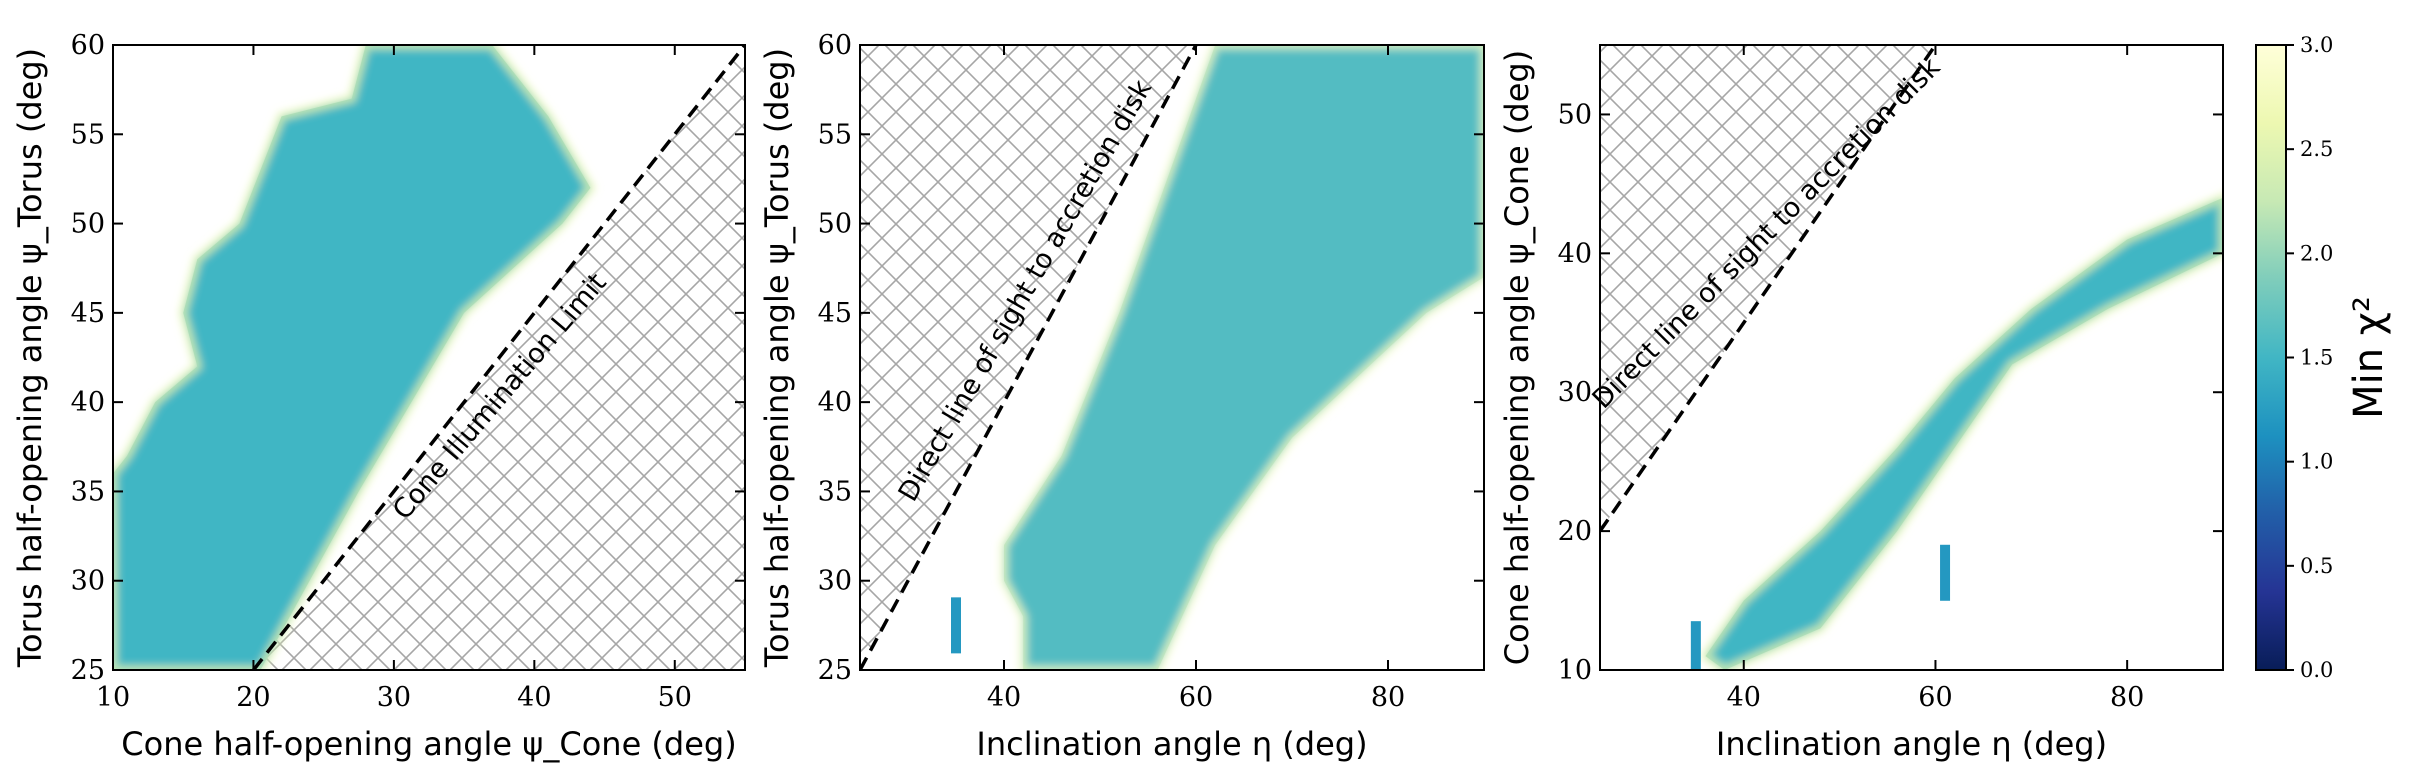  I want to click on heatmap-region-core, so click(1960, 431).